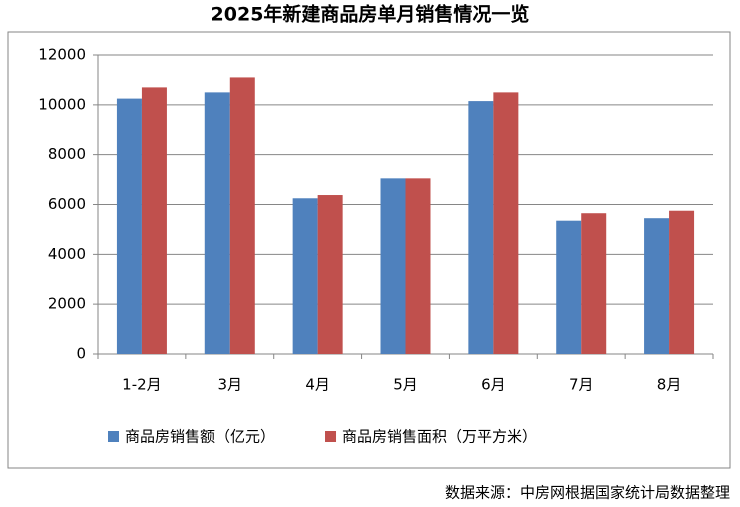  I want to click on y-tick-label: 10000, so click(62, 104).